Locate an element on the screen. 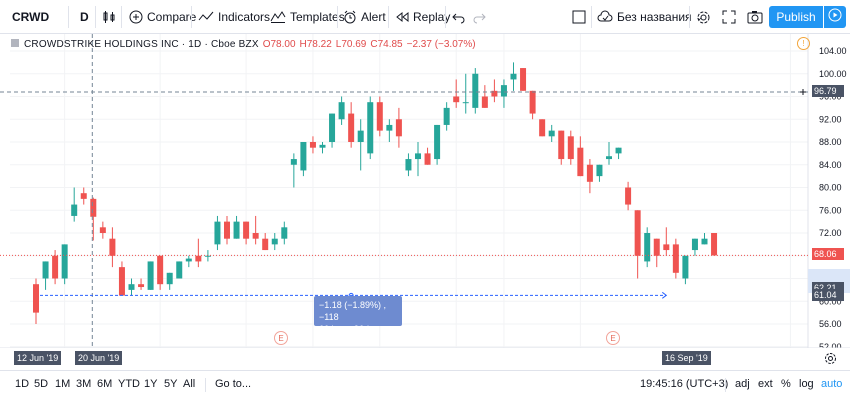 The image size is (850, 400). symbol-search: CRWD is located at coordinates (30, 17).